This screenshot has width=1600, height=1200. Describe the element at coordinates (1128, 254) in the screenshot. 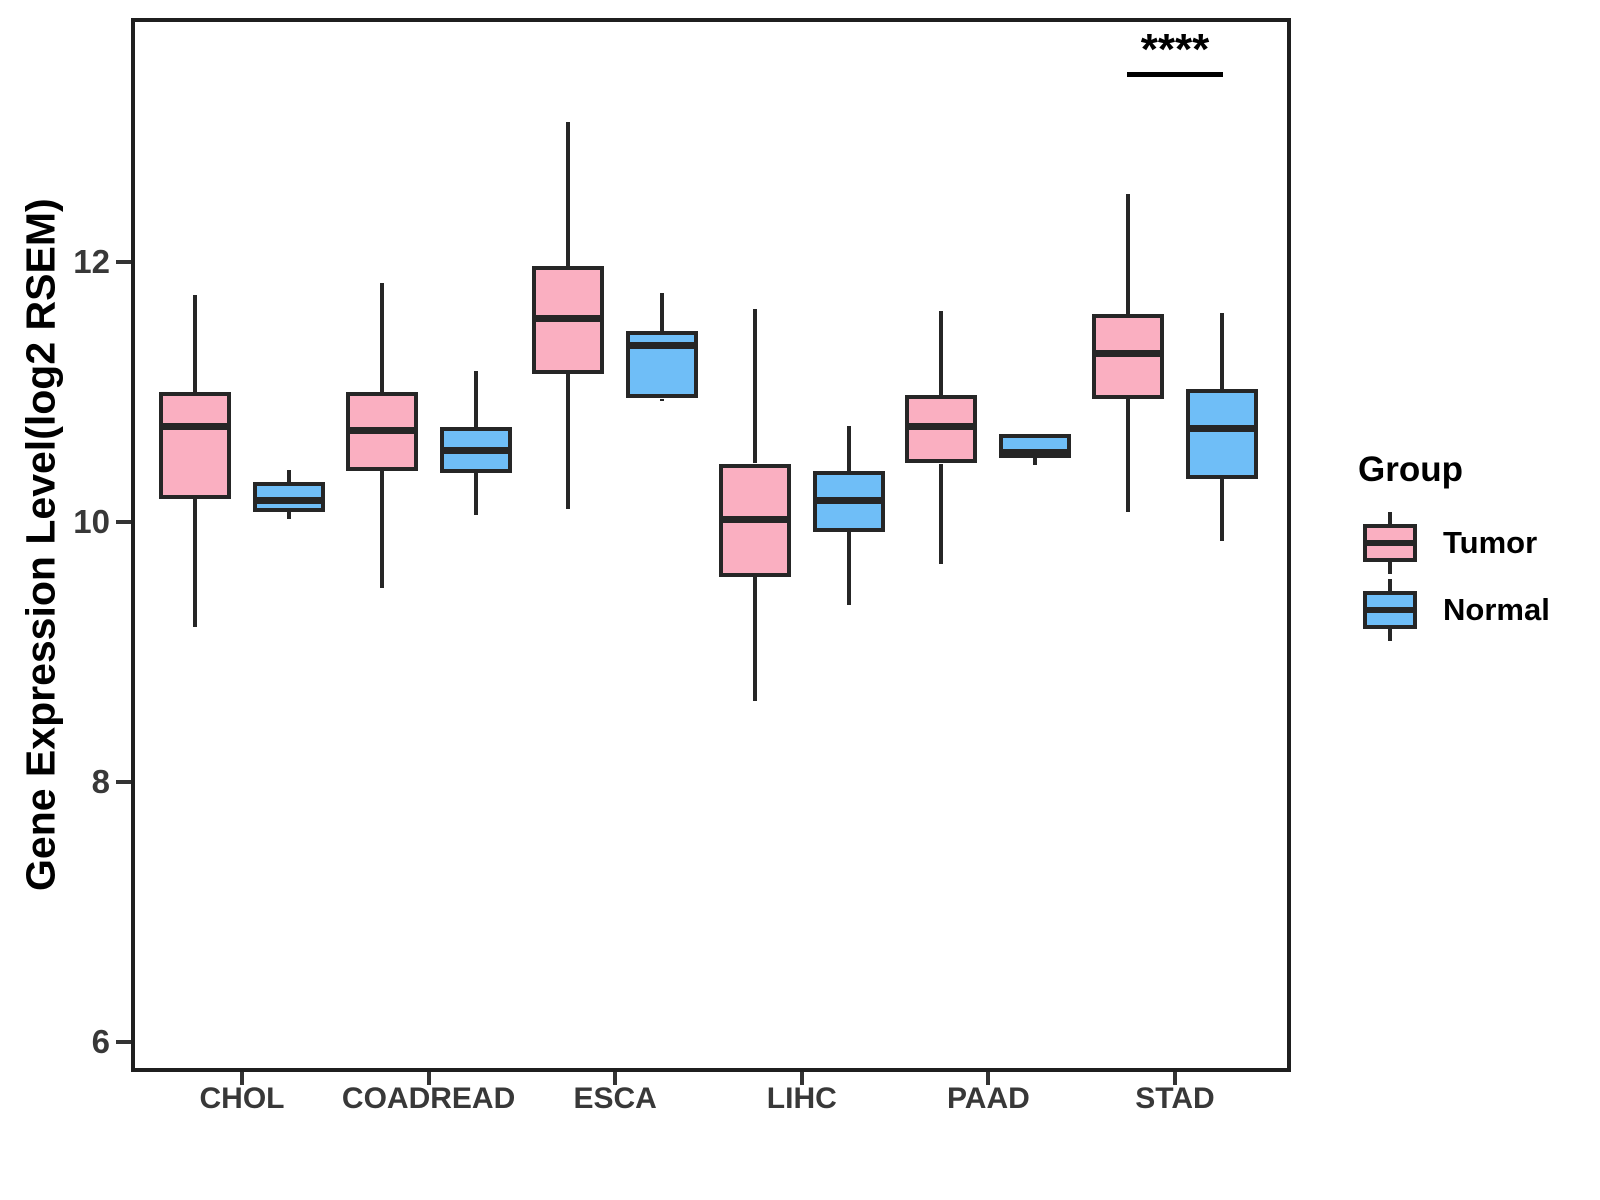

I see `whisker-upper-tumor-stad` at that location.